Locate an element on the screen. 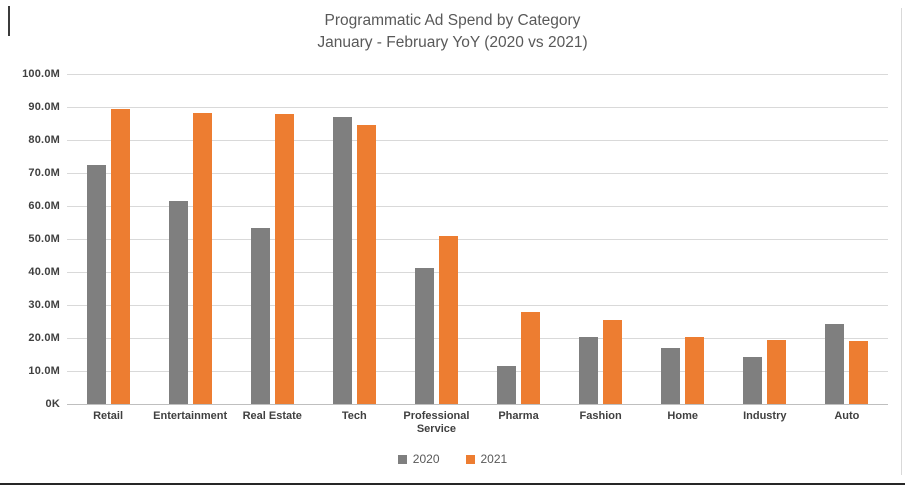 The width and height of the screenshot is (905, 485). y-tick-label-50.0M: 50.0M is located at coordinates (44, 239).